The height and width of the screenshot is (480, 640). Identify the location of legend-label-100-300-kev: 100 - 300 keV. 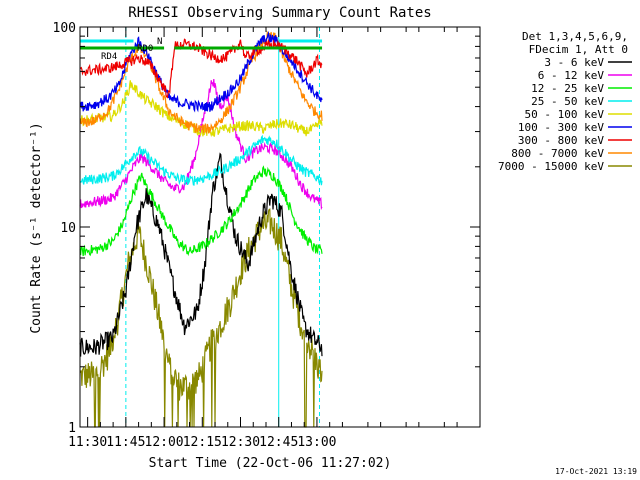
(561, 127).